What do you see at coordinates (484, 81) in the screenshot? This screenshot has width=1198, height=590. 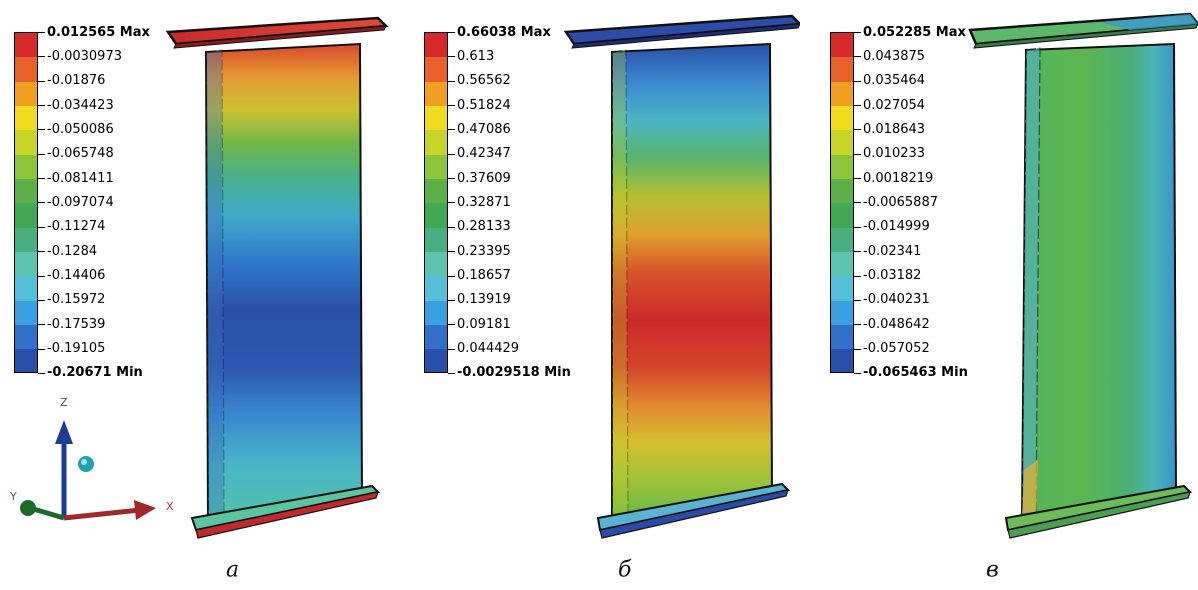 I see `legend-label: 0.56562` at bounding box center [484, 81].